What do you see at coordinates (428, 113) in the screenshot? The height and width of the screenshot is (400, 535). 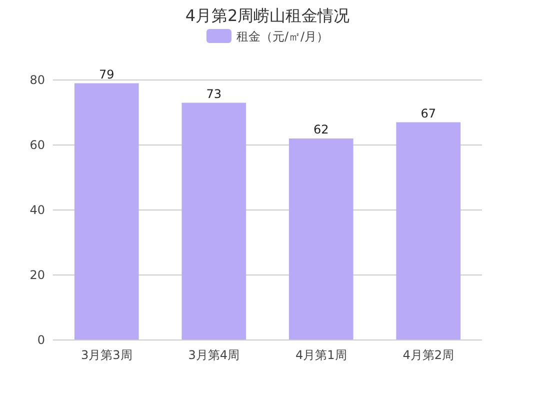 I see `data-label: 67` at bounding box center [428, 113].